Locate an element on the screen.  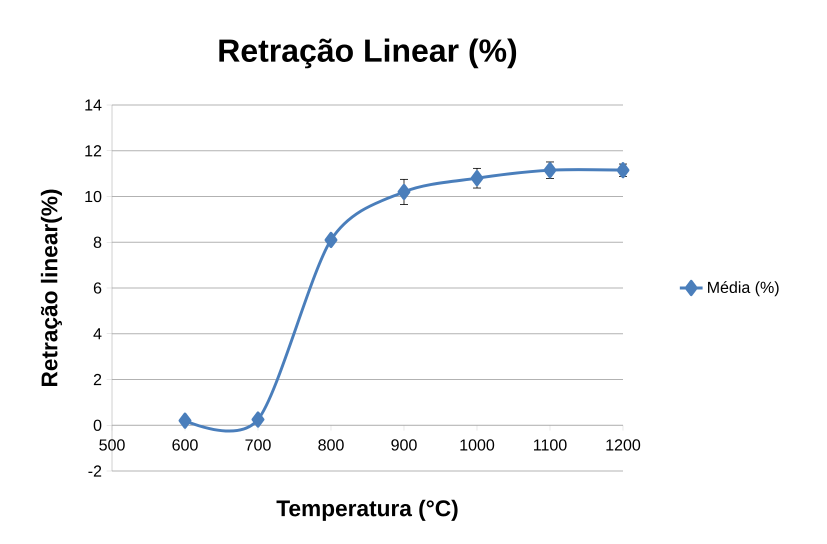
y-tick-label: 12 is located at coordinates (93, 150).